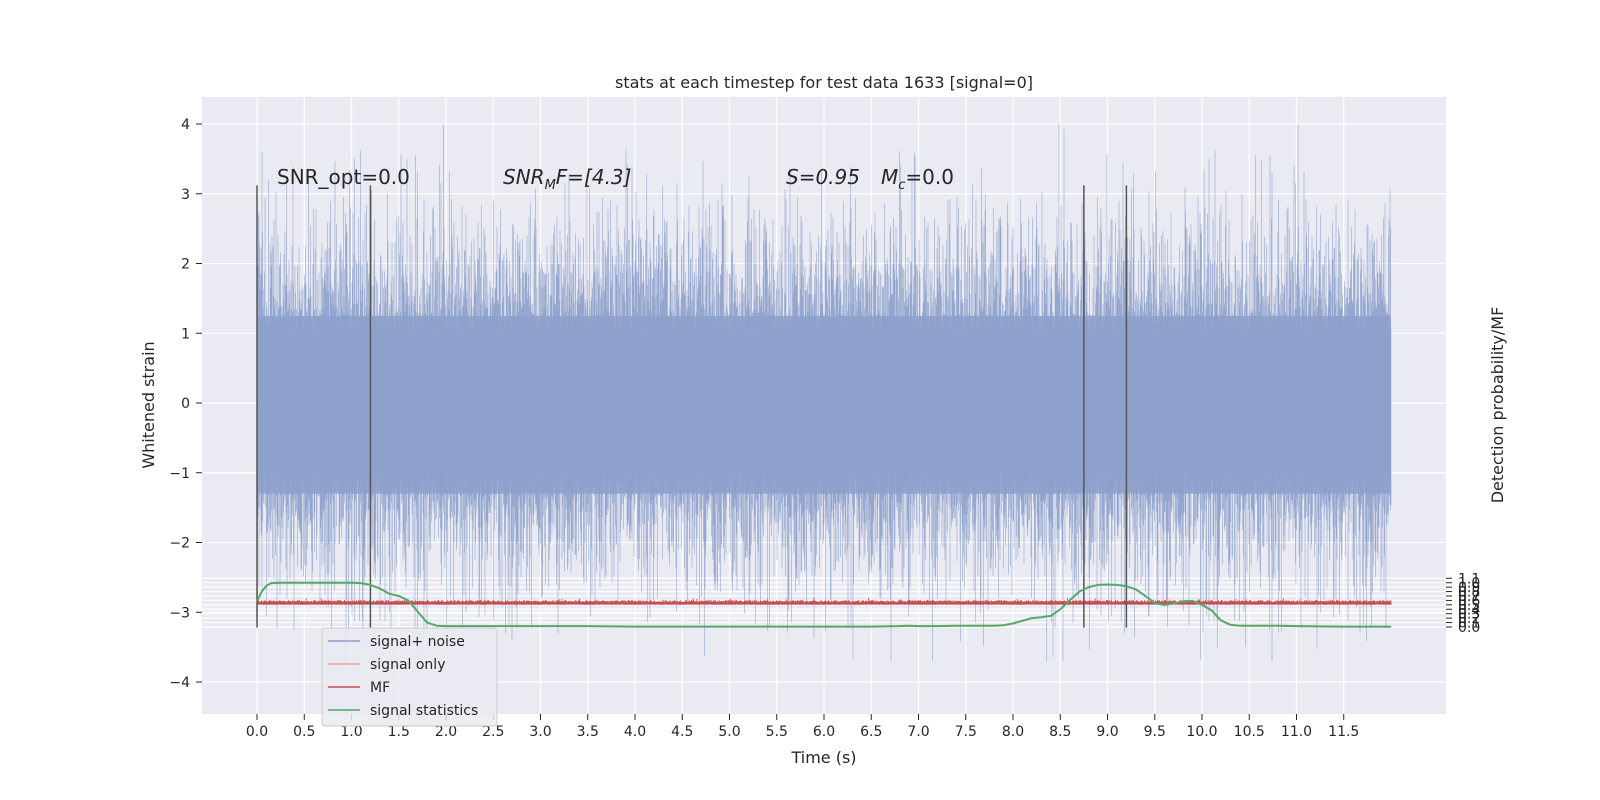  What do you see at coordinates (1469, 606) in the screenshot?
I see `tick-label-y-right: 0.5` at bounding box center [1469, 606].